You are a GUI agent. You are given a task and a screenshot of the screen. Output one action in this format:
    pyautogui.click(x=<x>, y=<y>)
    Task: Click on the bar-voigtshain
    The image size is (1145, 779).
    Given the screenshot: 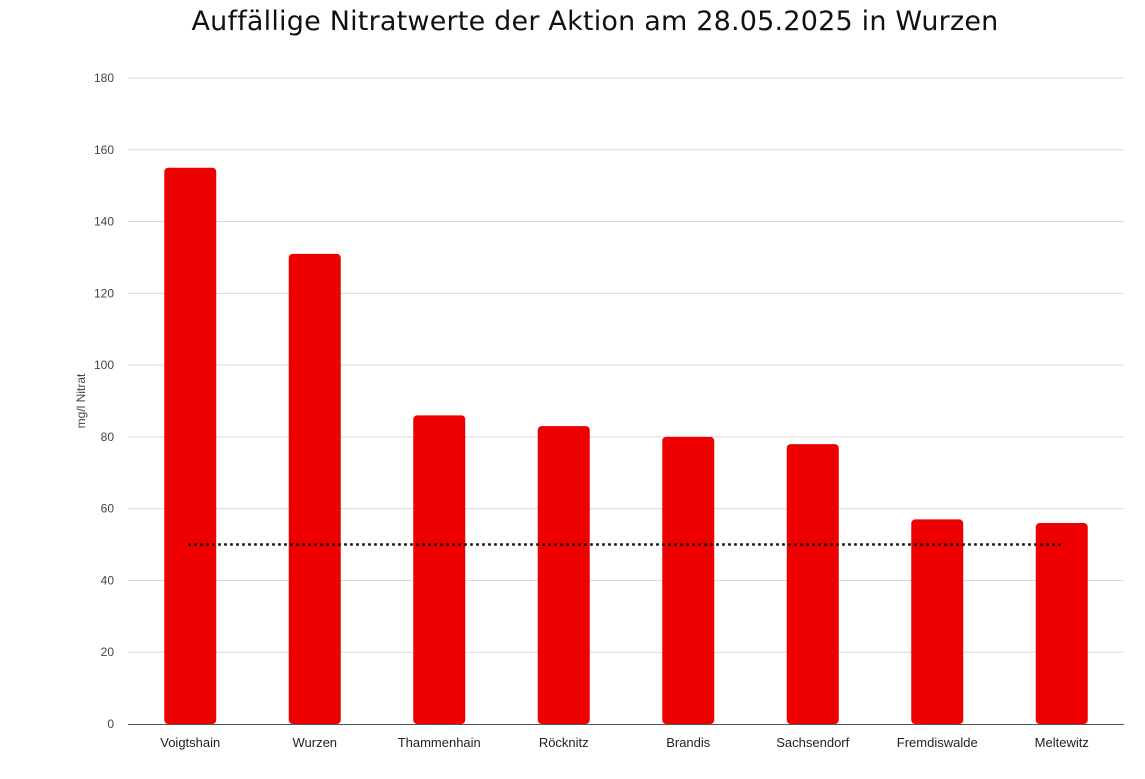 What is the action you would take?
    pyautogui.click(x=190, y=445)
    